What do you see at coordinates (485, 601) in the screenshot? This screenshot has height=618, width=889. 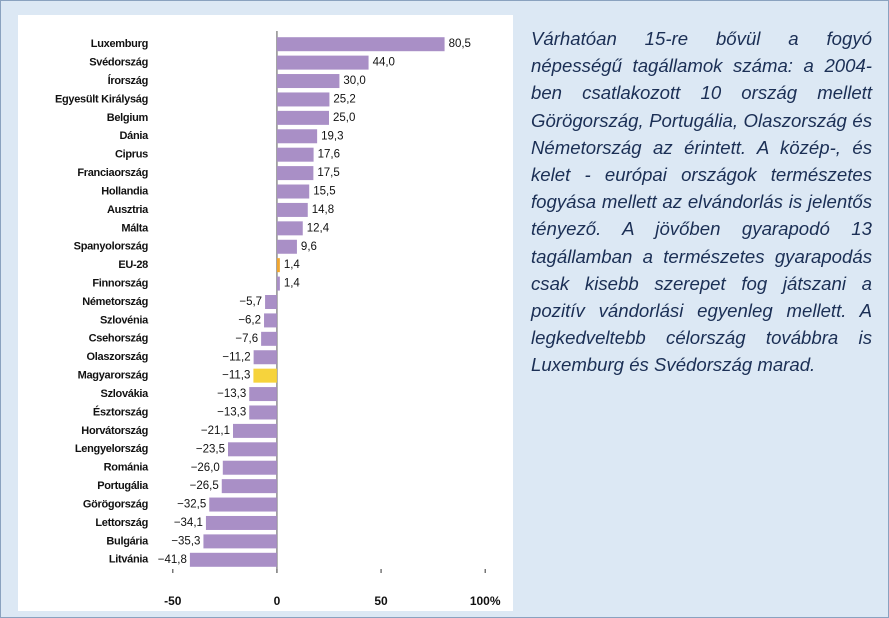 I see `x-tick-label: 100%` at bounding box center [485, 601].